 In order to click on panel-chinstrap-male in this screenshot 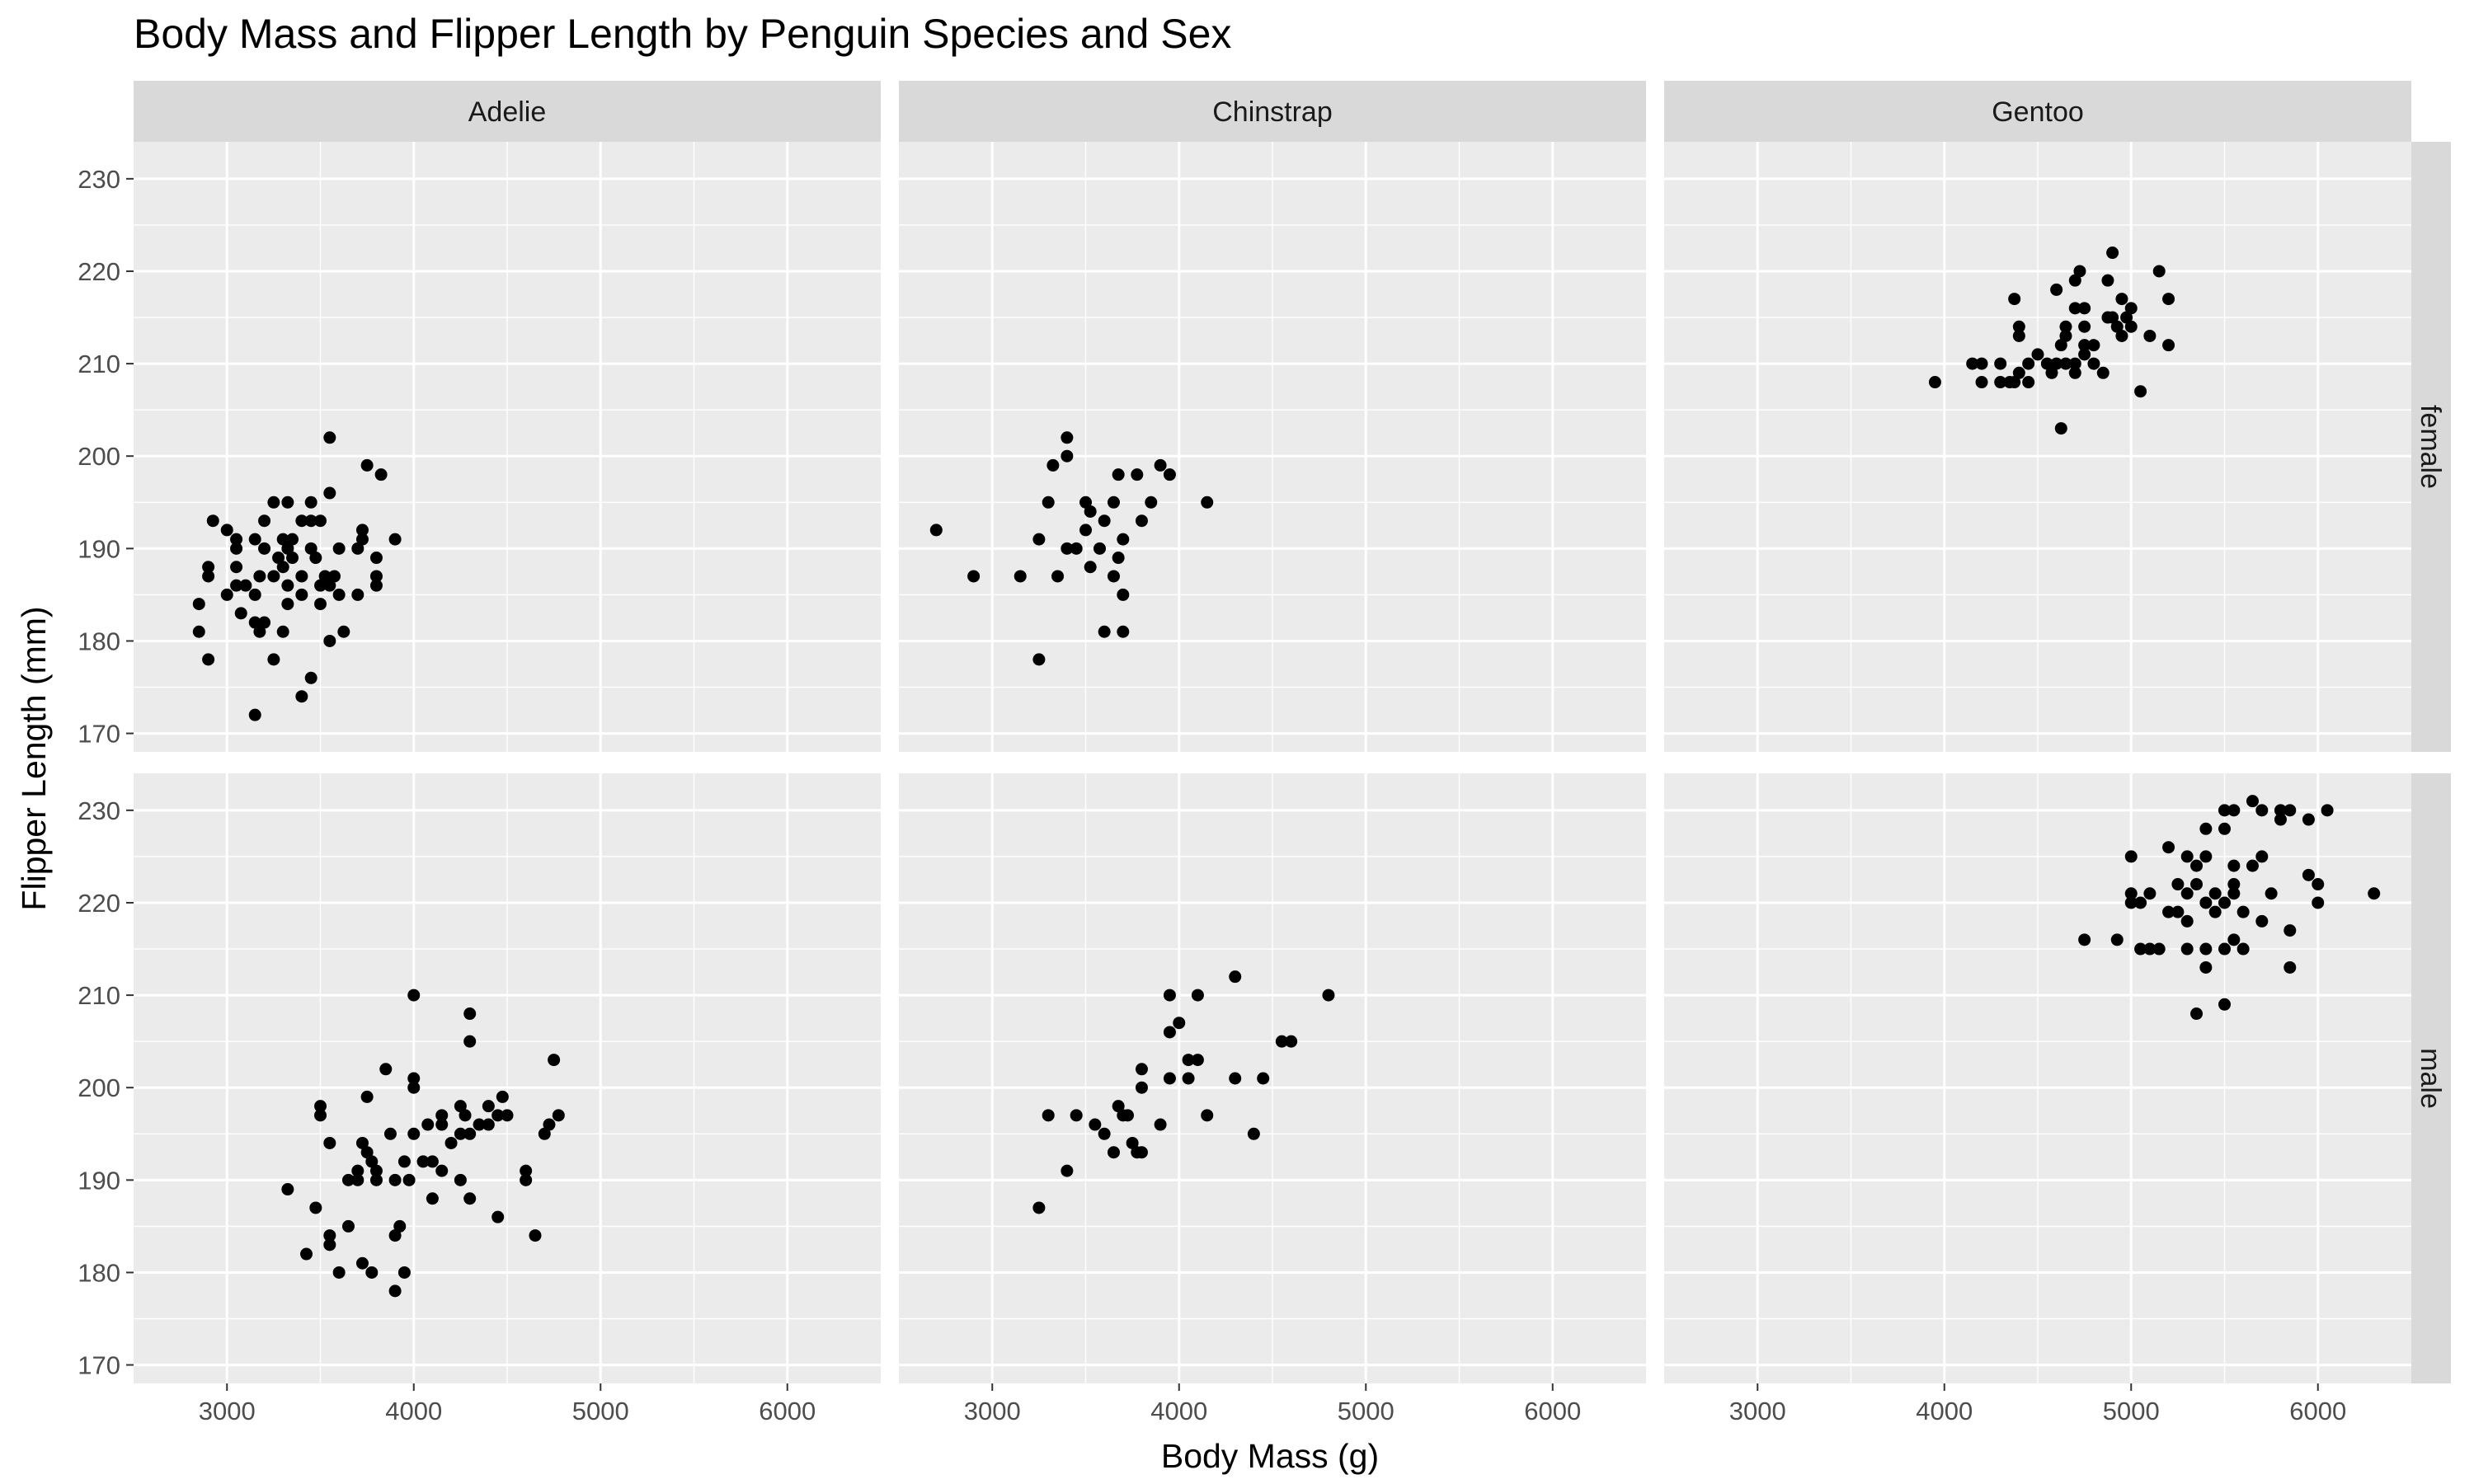, I will do `click(1272, 1078)`.